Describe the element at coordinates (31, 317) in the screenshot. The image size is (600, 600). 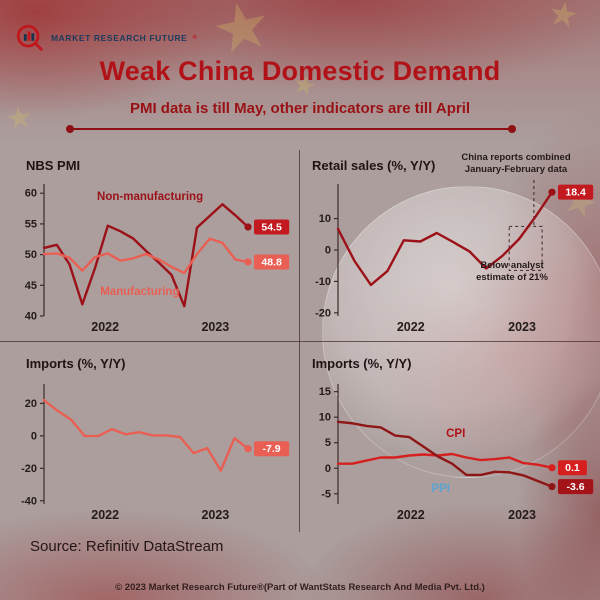
I see `svg-text: 40` at that location.